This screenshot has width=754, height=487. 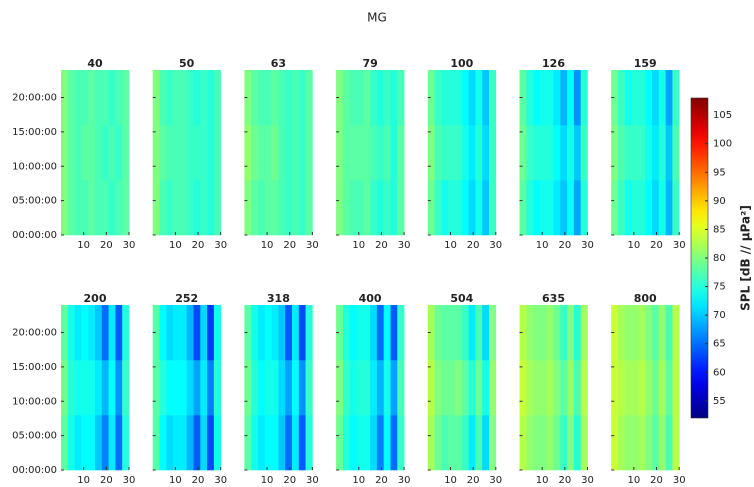 I want to click on panel-title: 400, so click(x=370, y=298).